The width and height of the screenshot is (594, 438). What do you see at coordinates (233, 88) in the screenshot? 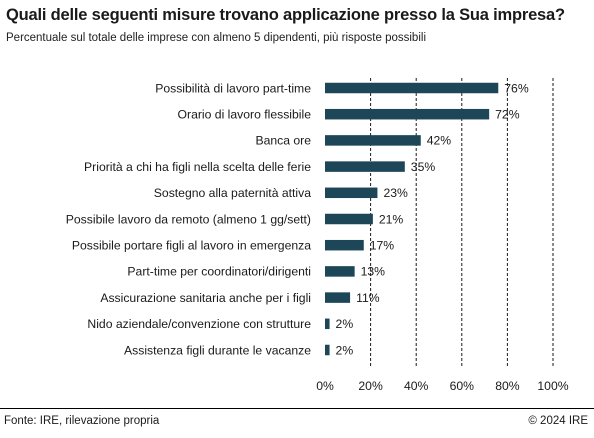
I see `category-label: Possibilità di lavoro part-time` at bounding box center [233, 88].